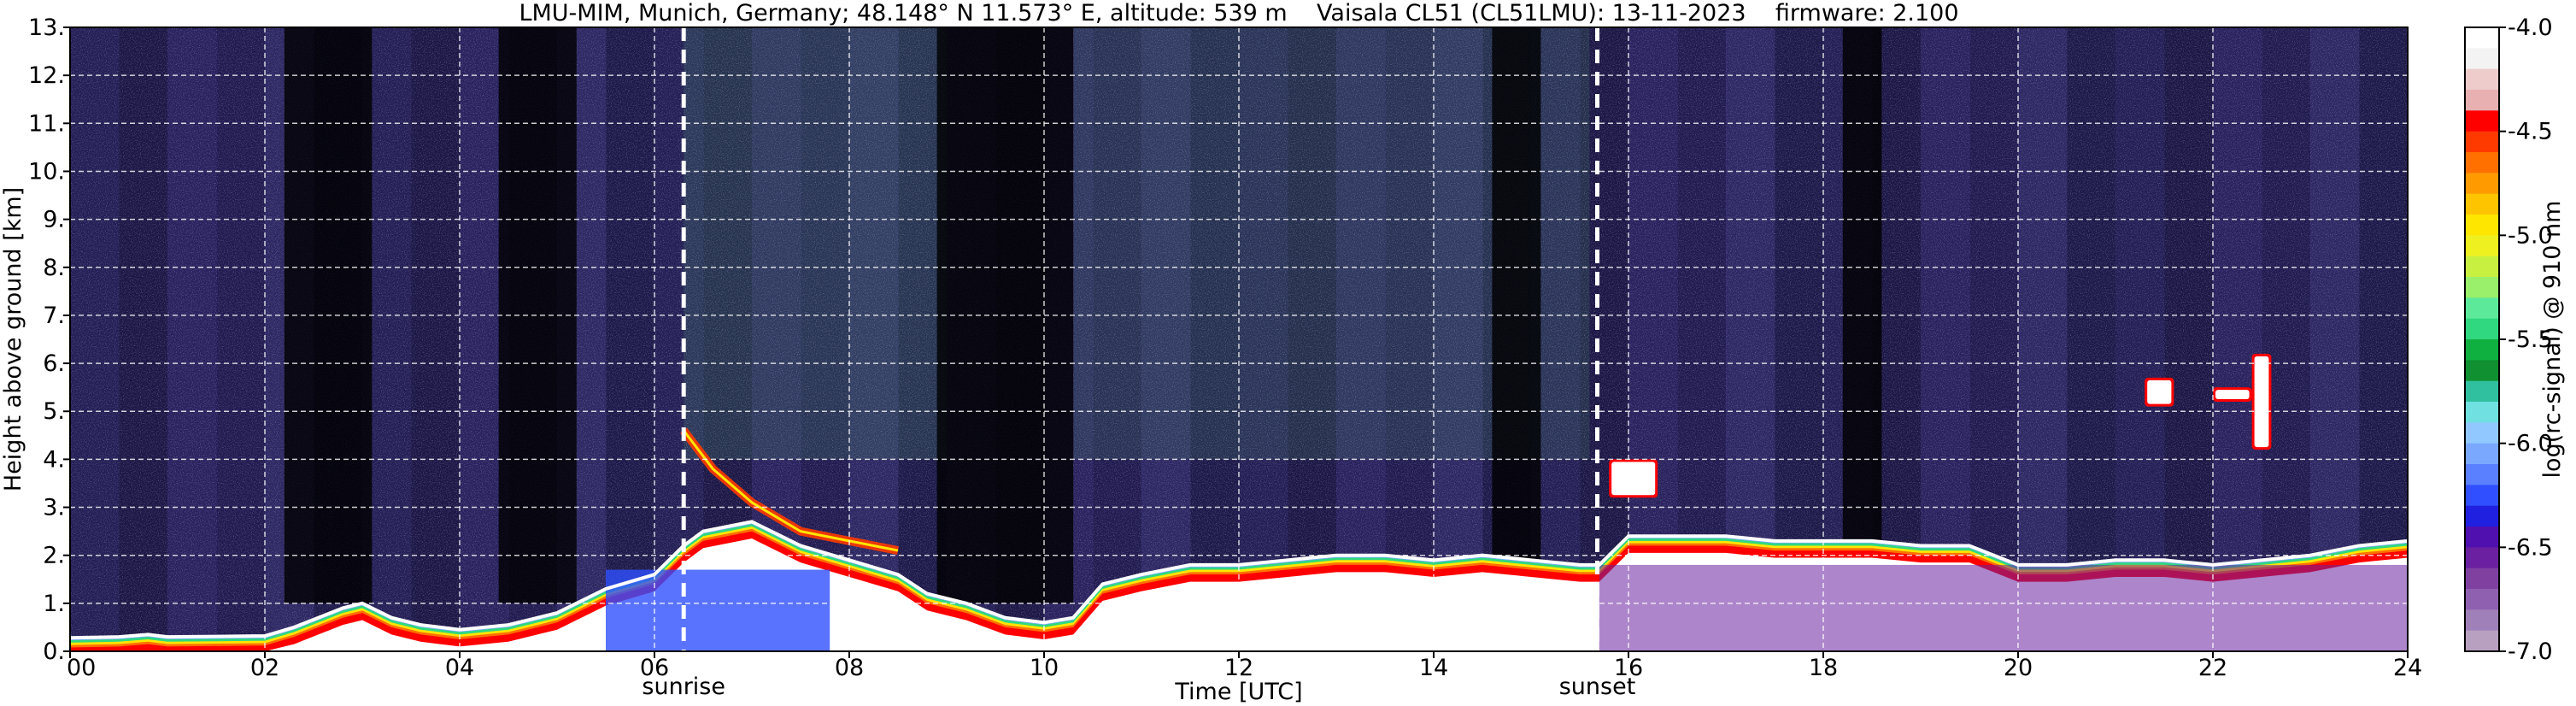 This screenshot has width=2576, height=706. Describe the element at coordinates (849, 668) in the screenshot. I see `x-tick-label: 08` at that location.